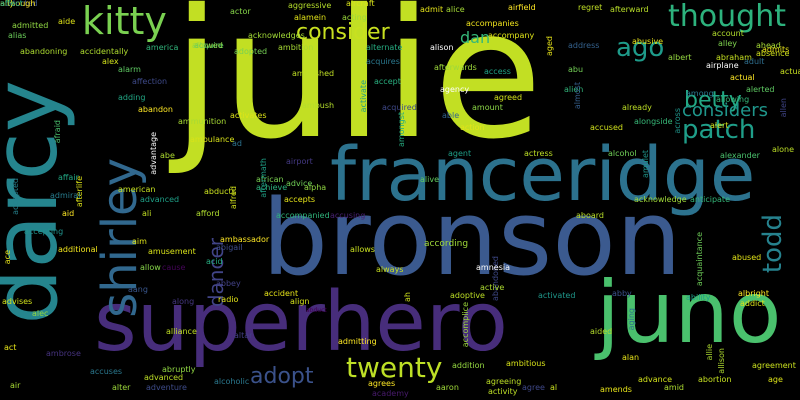 The image size is (800, 400). I want to click on cloud-word: ally, so click(7, 4).